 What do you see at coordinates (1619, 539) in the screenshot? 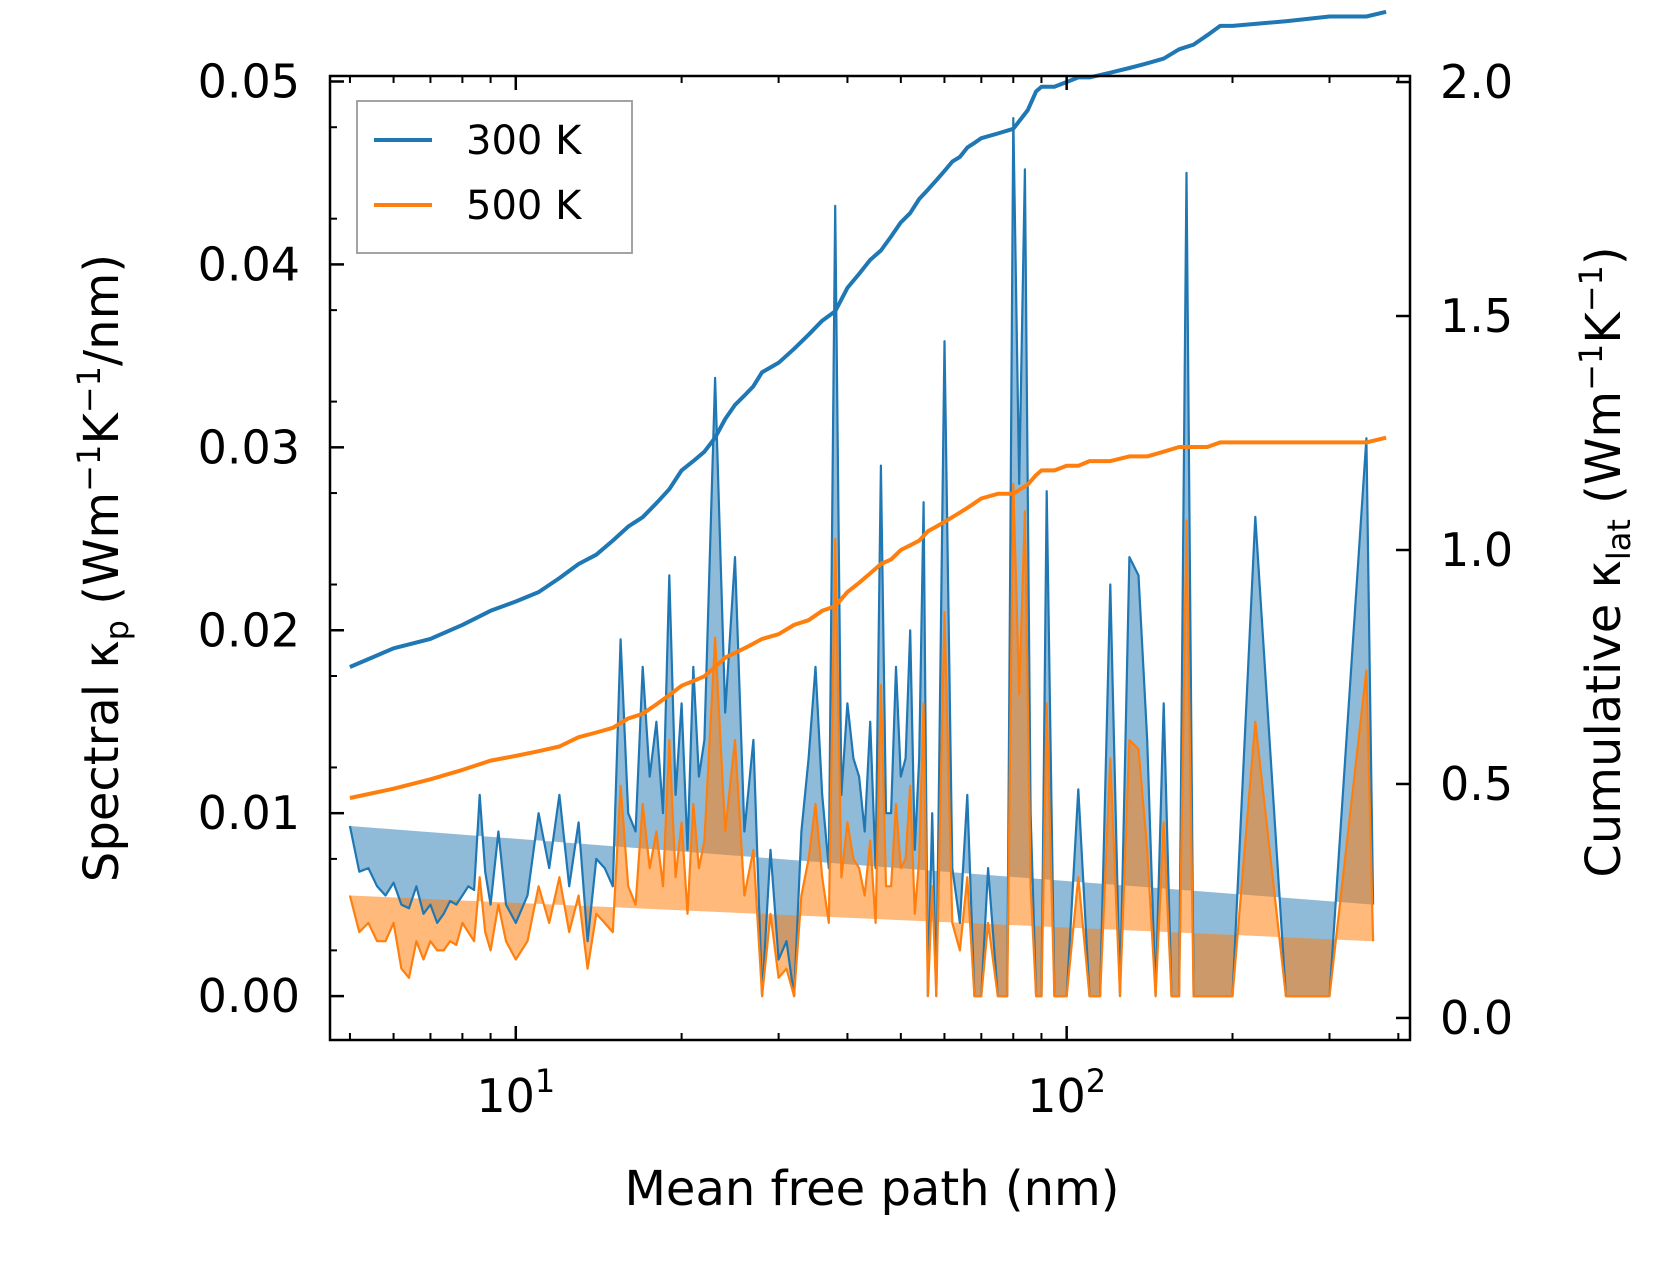
I see `right-y-axis-title-sub: lat` at bounding box center [1619, 539].